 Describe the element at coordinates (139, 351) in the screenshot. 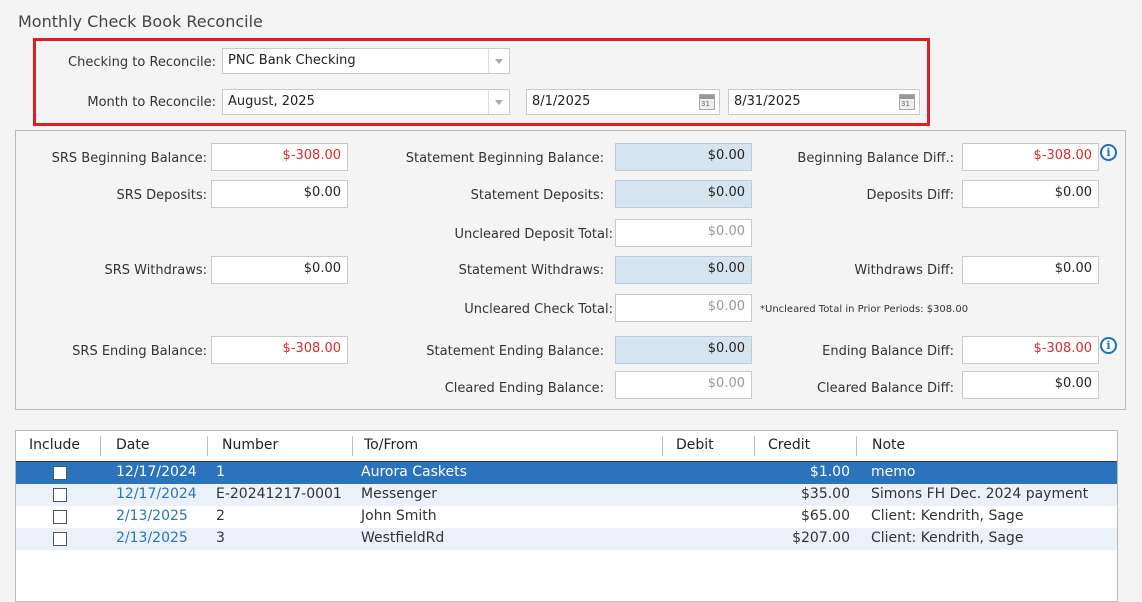

I see `srs-ending-label: SRS Ending Balance:` at that location.